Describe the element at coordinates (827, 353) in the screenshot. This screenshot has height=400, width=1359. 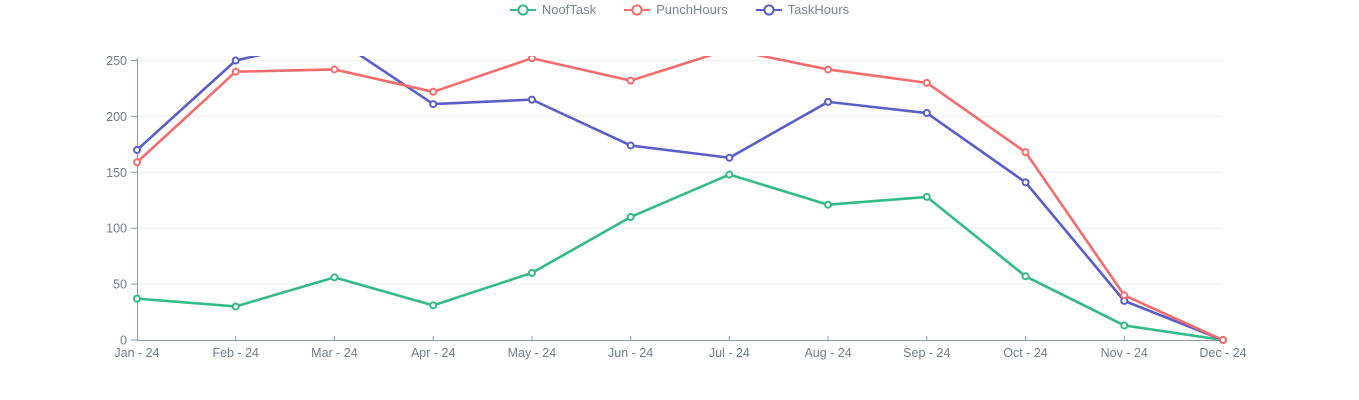
I see `x-axis-label: Aug - 24` at that location.